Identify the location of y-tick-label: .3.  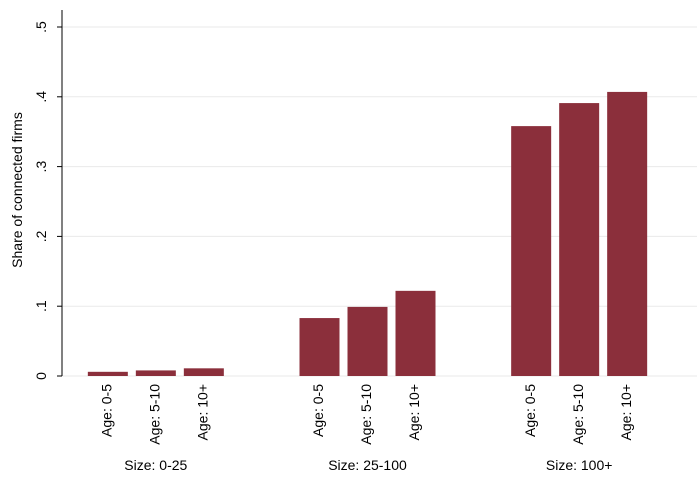
(41, 167).